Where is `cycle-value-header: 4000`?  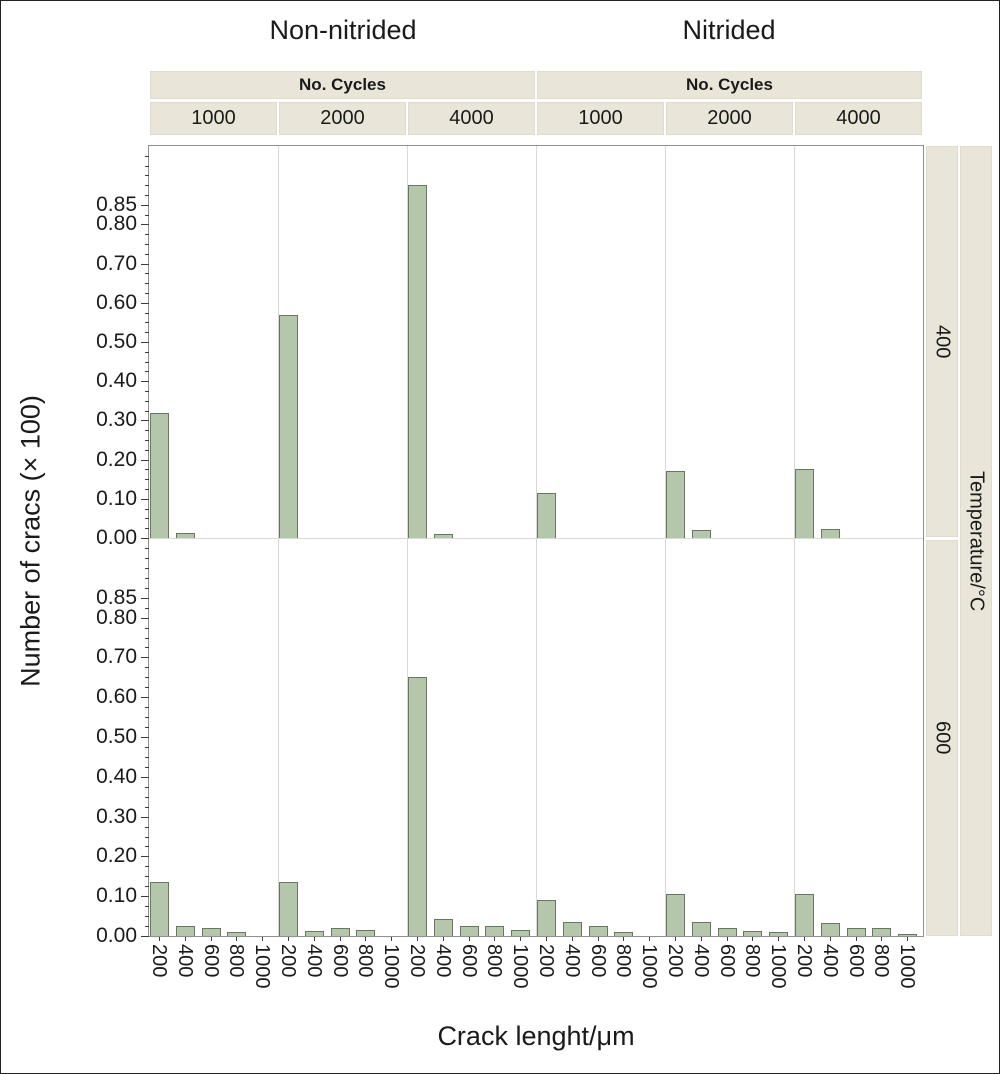 cycle-value-header: 4000 is located at coordinates (858, 118).